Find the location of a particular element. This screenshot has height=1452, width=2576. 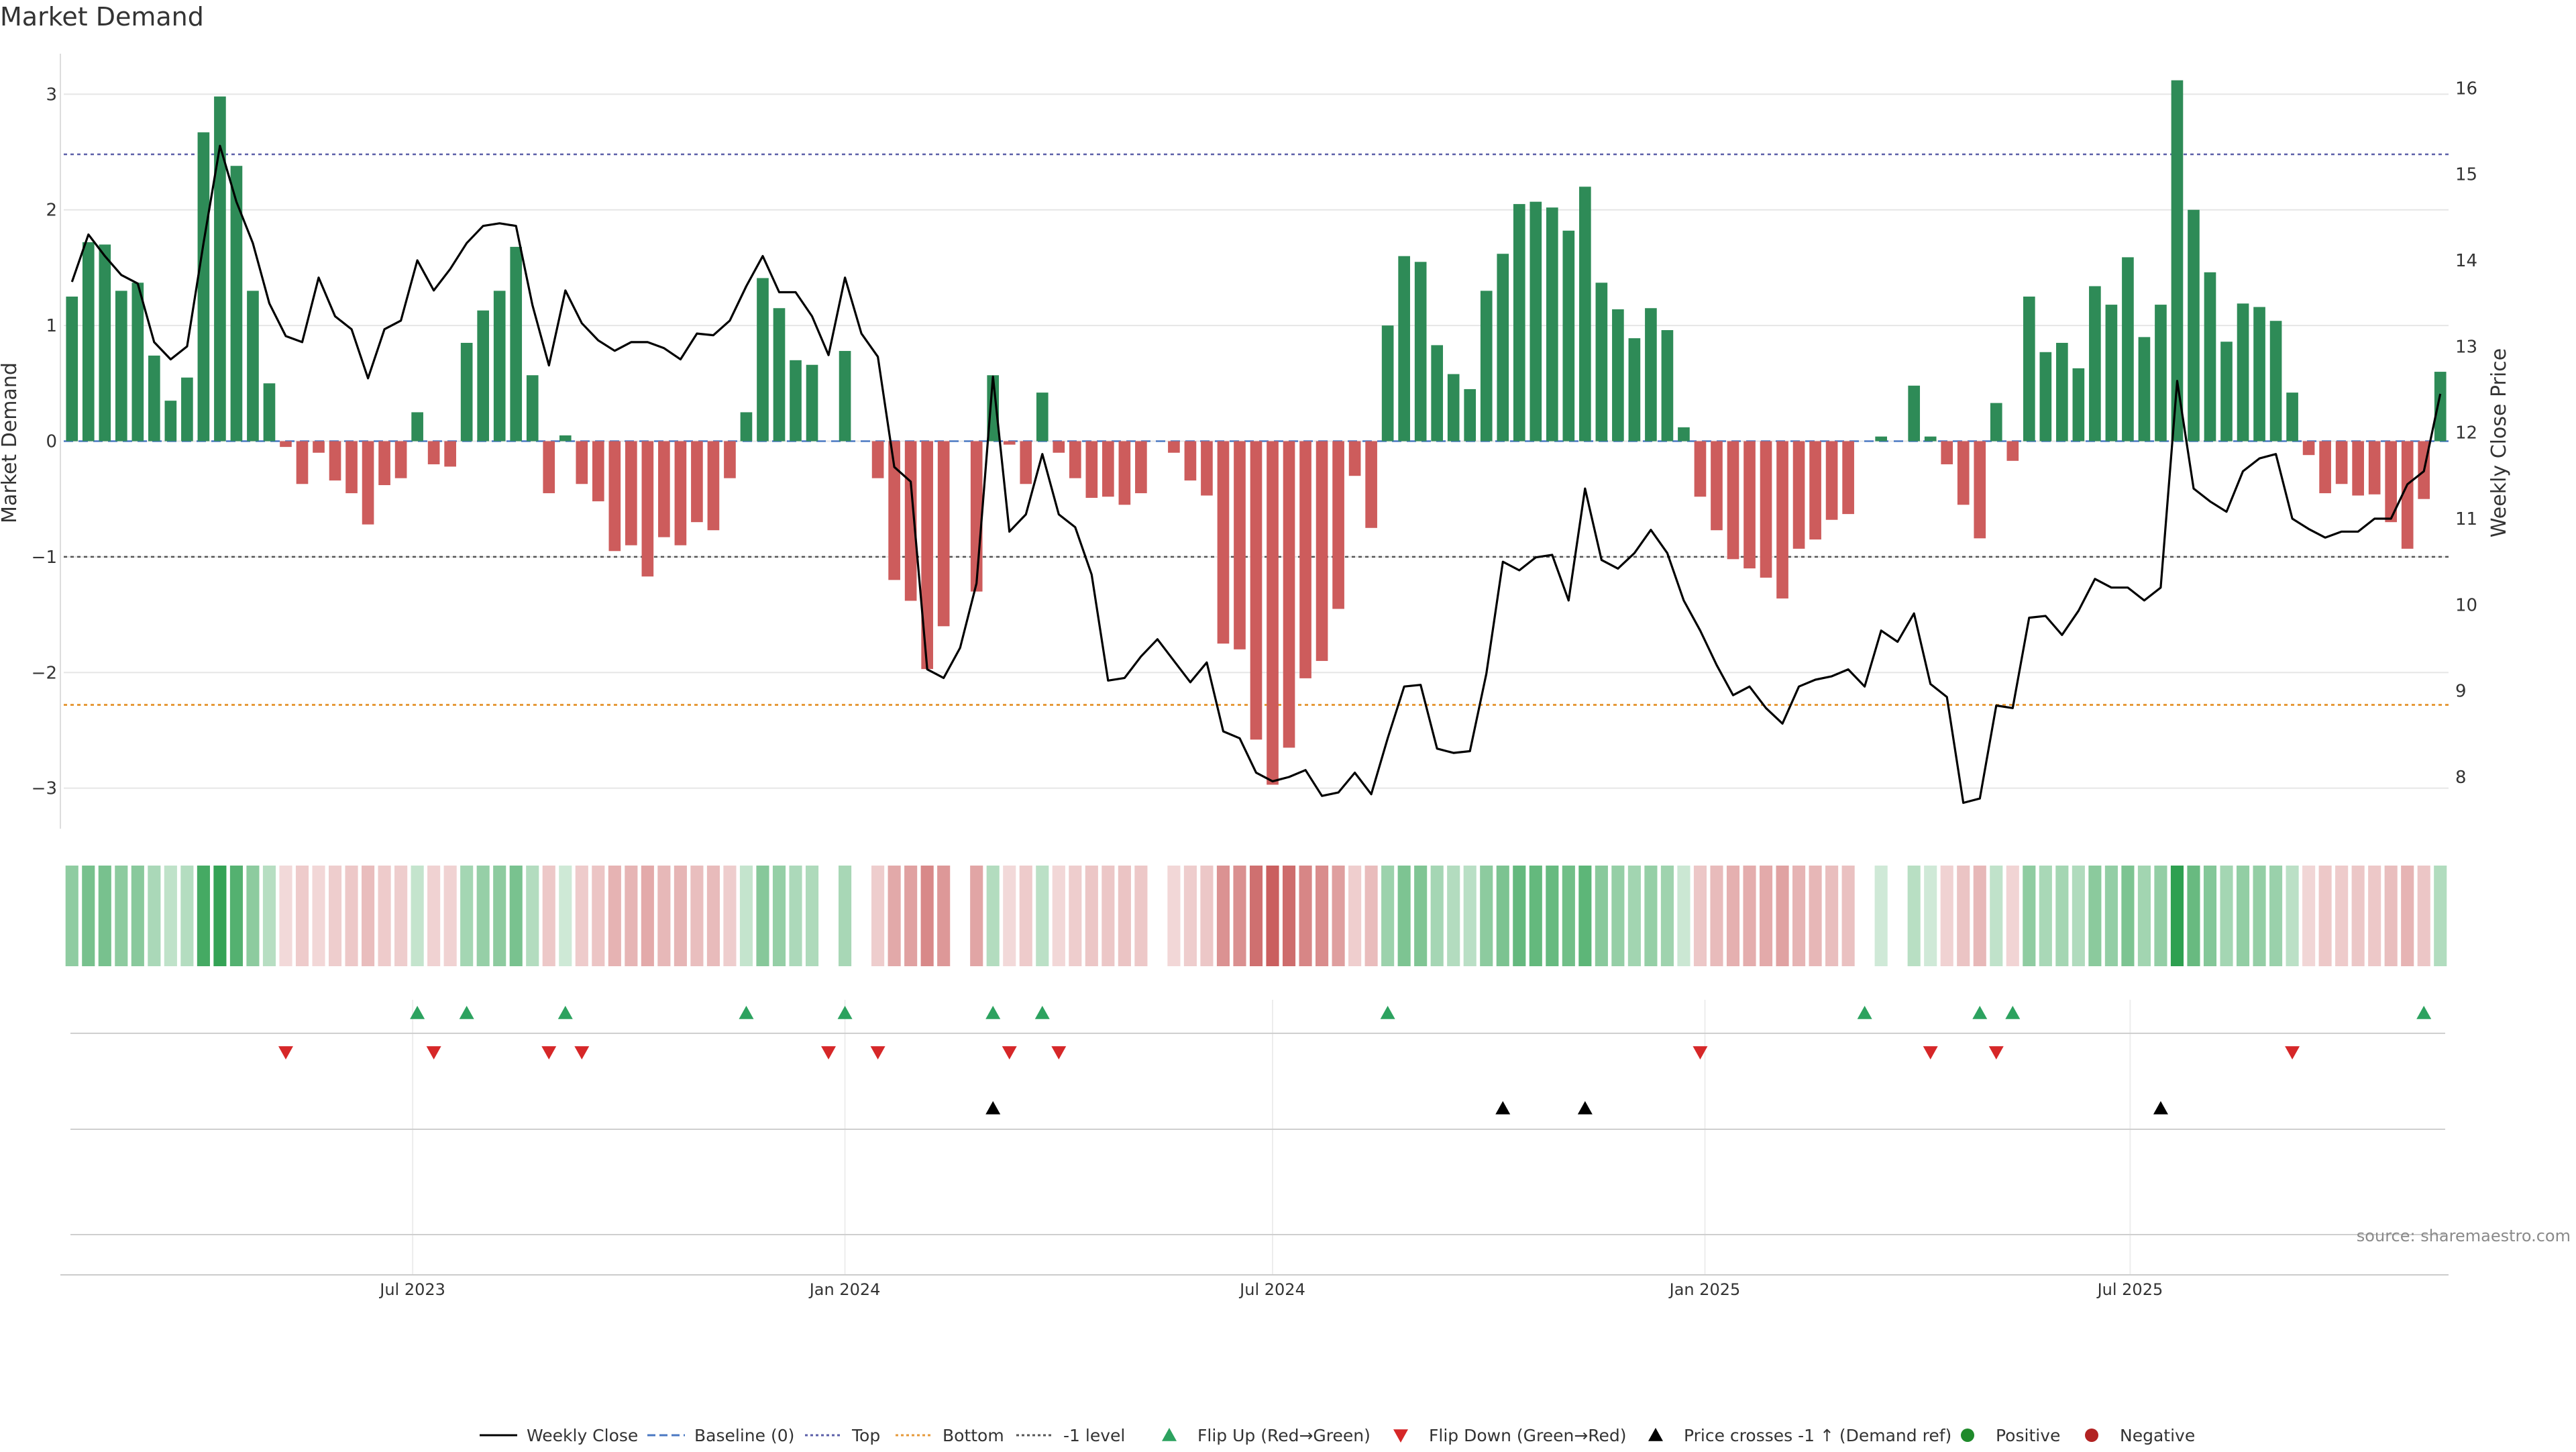

y-axis-right: 8 9 10 11 12 13 14 15 16 is located at coordinates (2466, 433).